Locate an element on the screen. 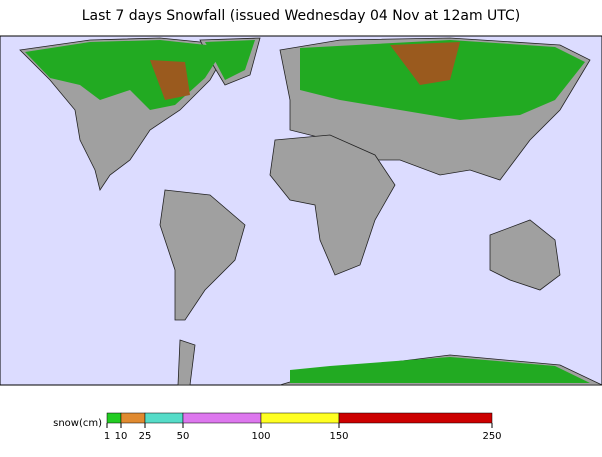 The image size is (602, 457). legend-tick-label: 10 is located at coordinates (121, 436).